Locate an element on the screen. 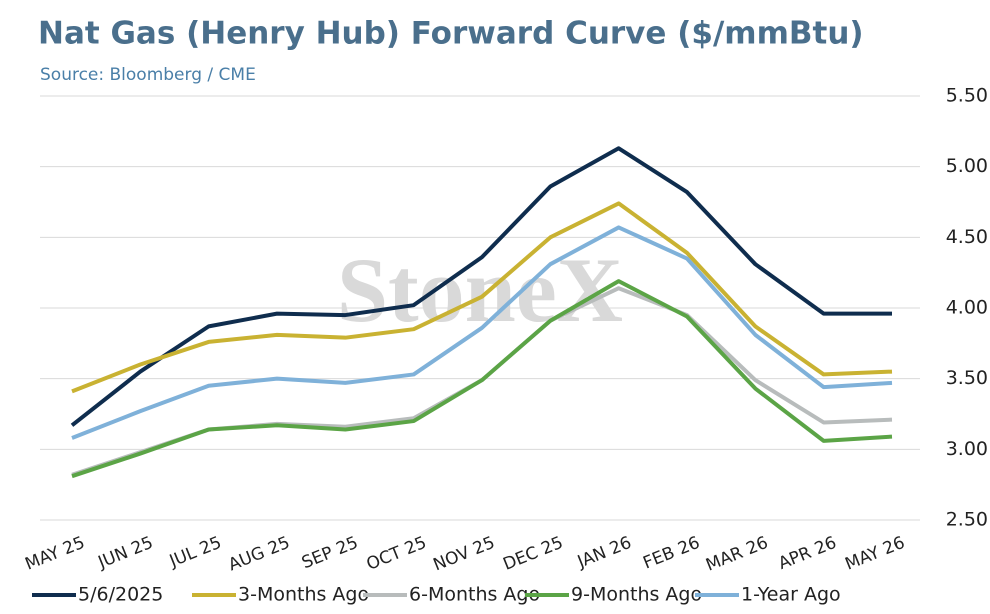  y-tick-label: 3.50 is located at coordinates (967, 378).